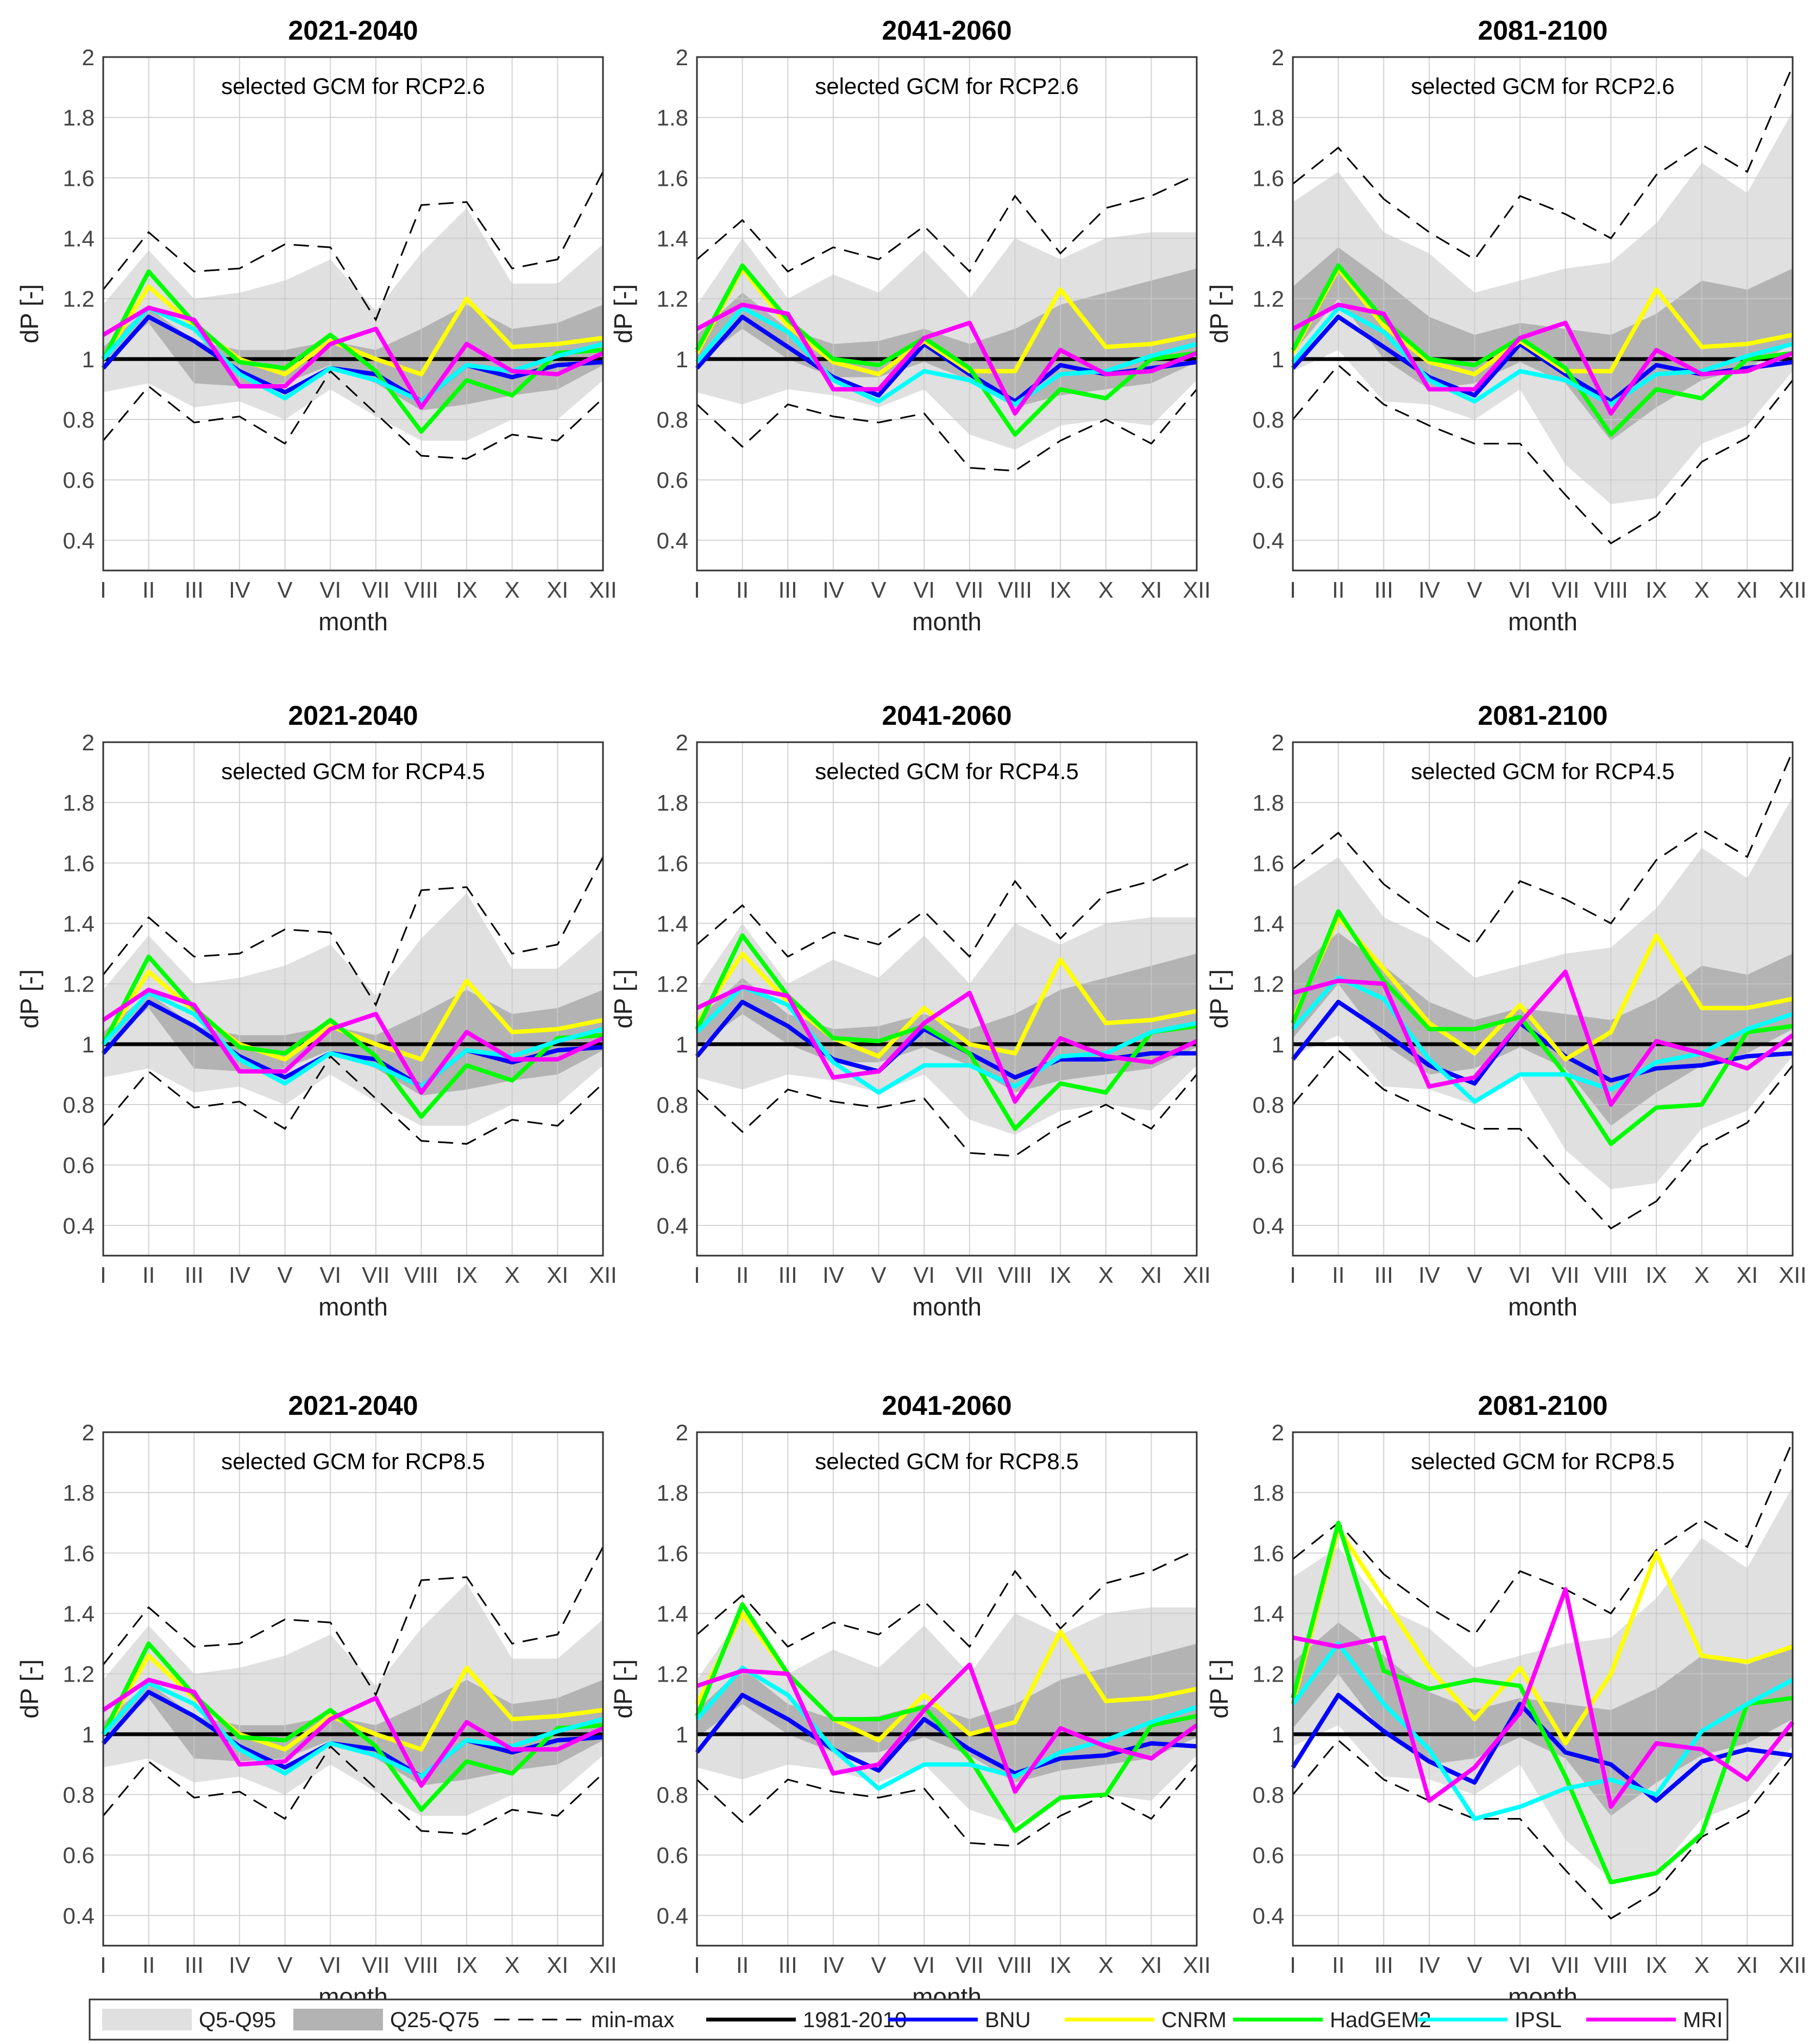 This screenshot has height=2044, width=1816. What do you see at coordinates (584, 2020) in the screenshot?
I see `legend-item-minmax: min-max` at bounding box center [584, 2020].